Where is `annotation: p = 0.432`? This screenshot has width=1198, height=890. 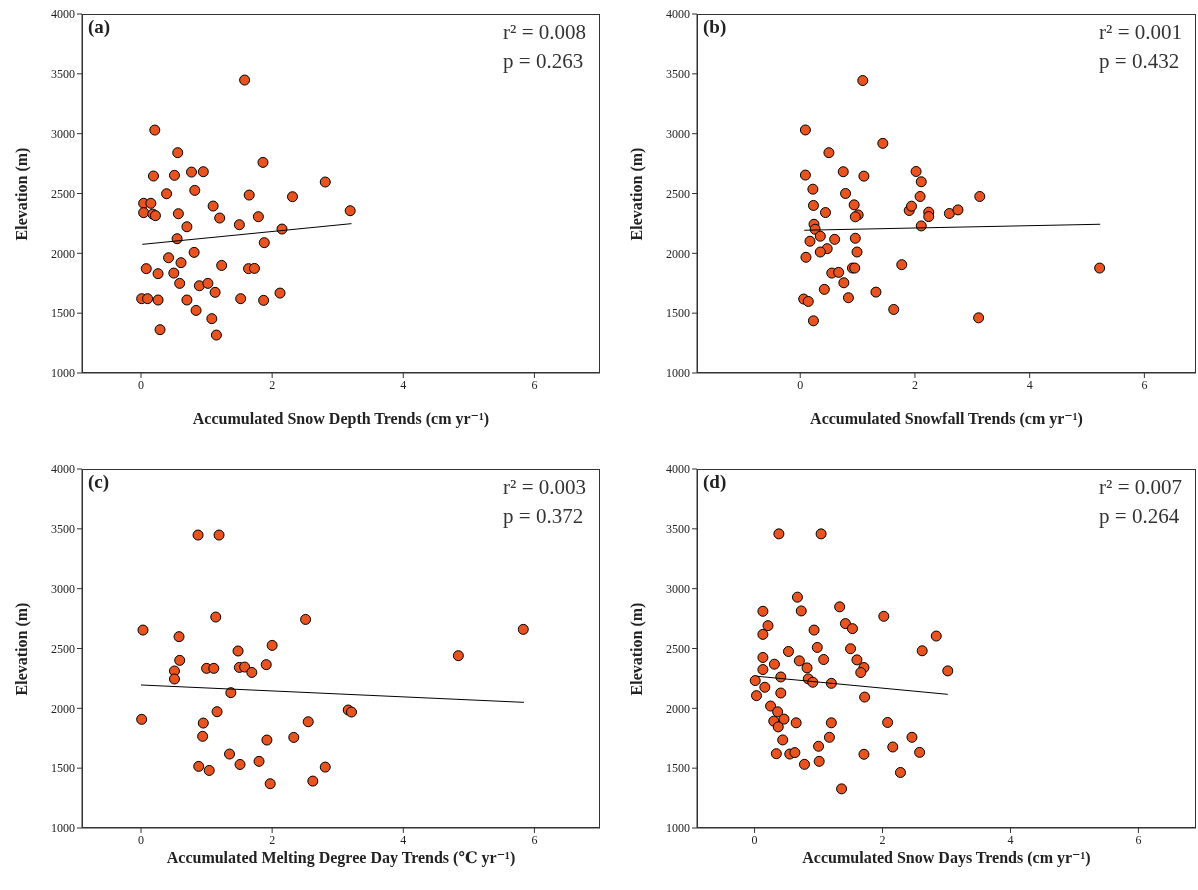
annotation: p = 0.432 is located at coordinates (1140, 61).